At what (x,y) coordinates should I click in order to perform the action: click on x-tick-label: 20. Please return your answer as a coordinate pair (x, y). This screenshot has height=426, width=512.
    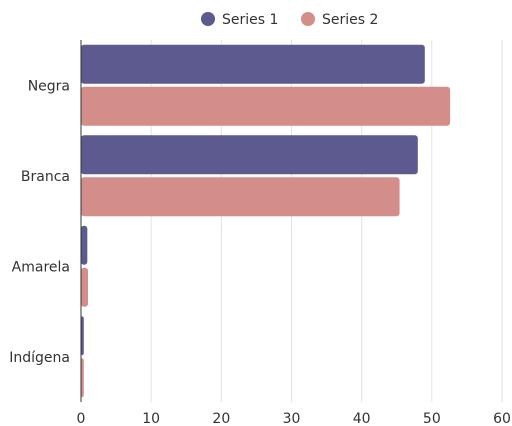
    Looking at the image, I should click on (221, 418).